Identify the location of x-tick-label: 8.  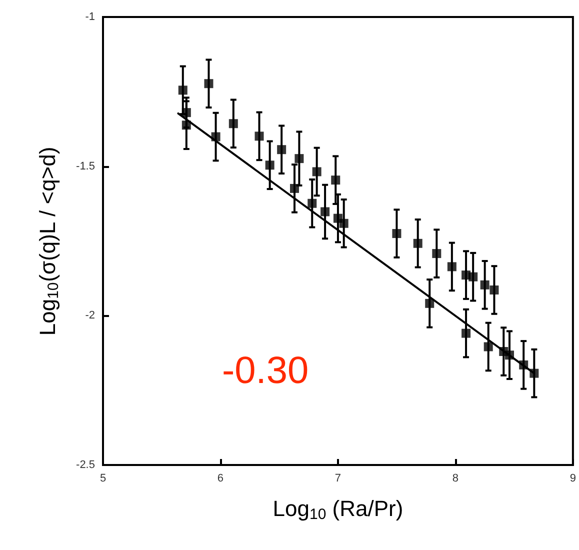
(455, 478).